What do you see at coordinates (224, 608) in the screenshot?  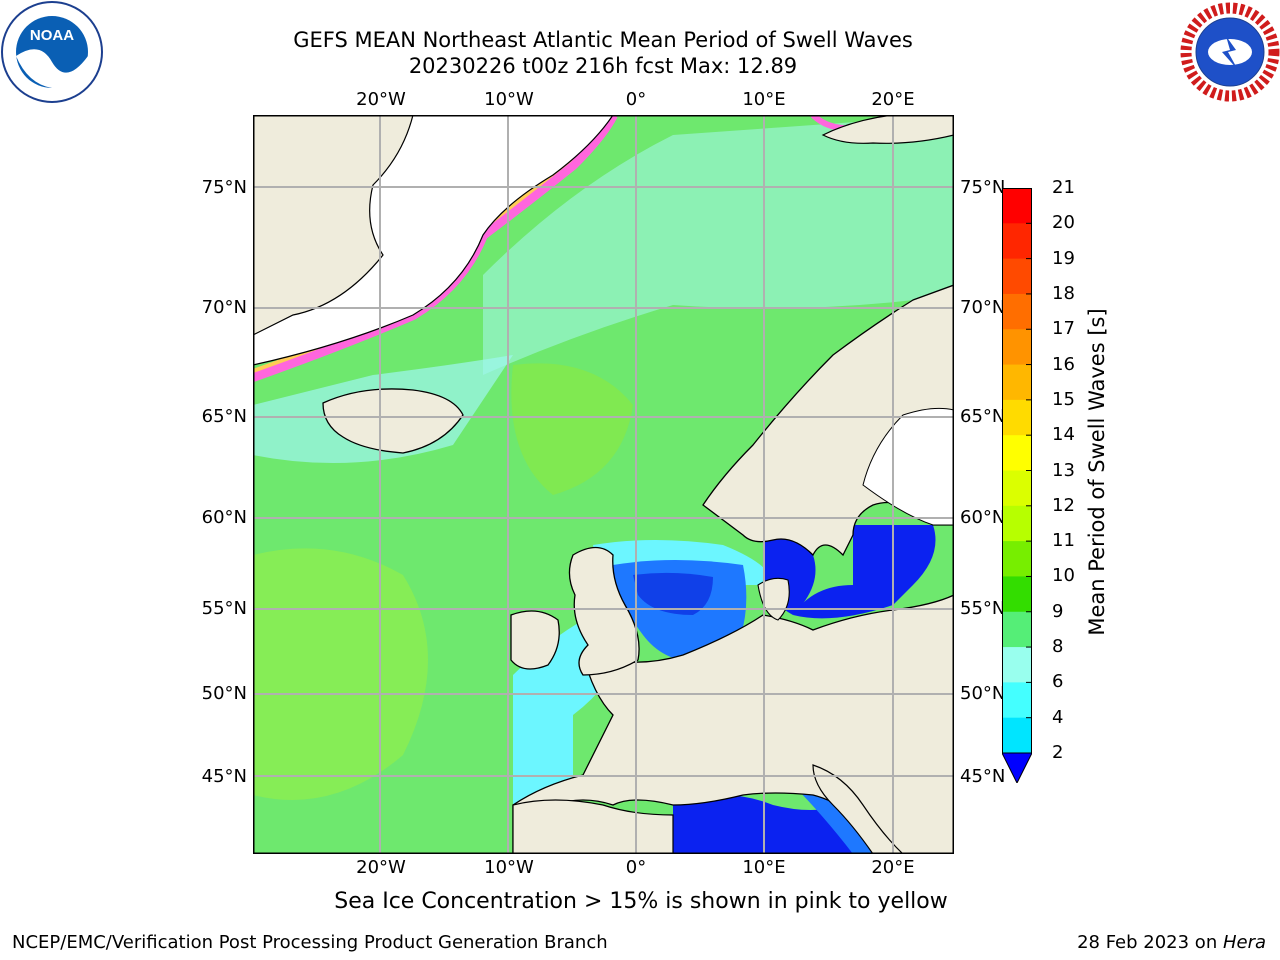 I see `lat-label-left-55n: 55°N` at bounding box center [224, 608].